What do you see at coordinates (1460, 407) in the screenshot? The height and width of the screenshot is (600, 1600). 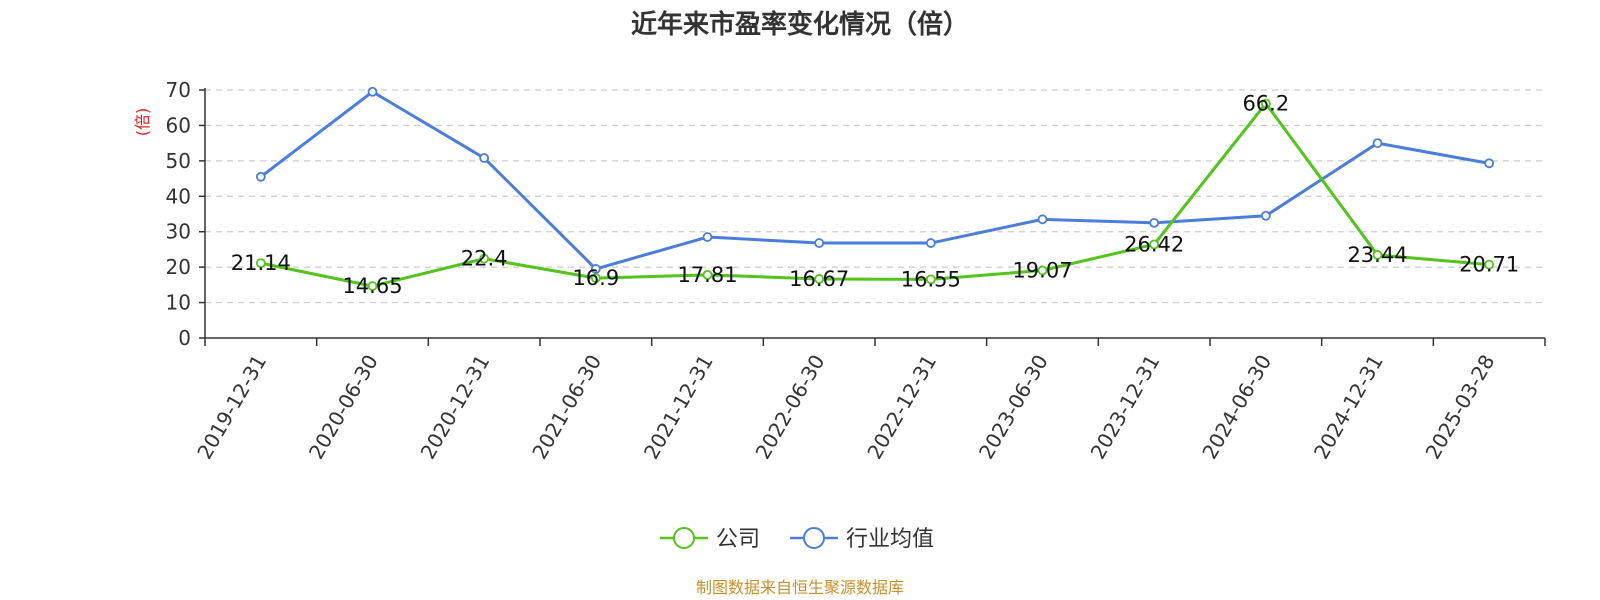 I see `x-tick-label: 2025-03-28` at bounding box center [1460, 407].